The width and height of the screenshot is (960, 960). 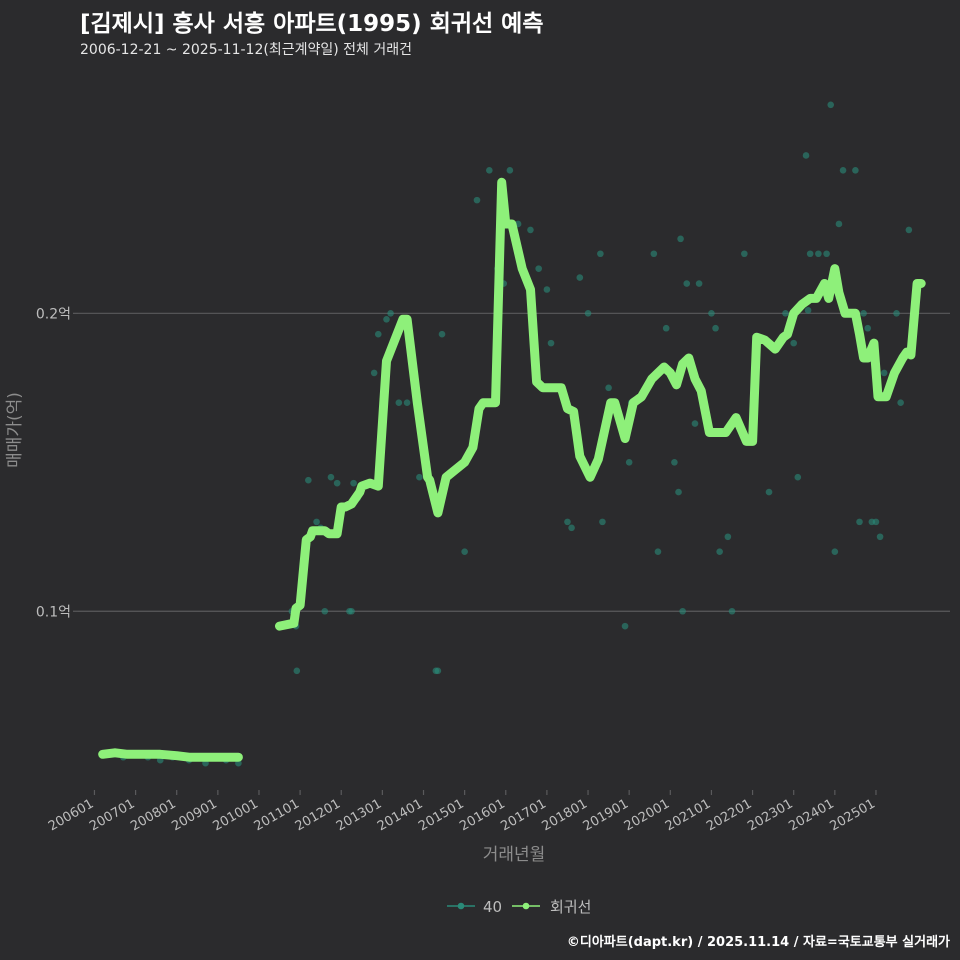 What do you see at coordinates (492, 907) in the screenshot?
I see `legend-label-points: 40` at bounding box center [492, 907].